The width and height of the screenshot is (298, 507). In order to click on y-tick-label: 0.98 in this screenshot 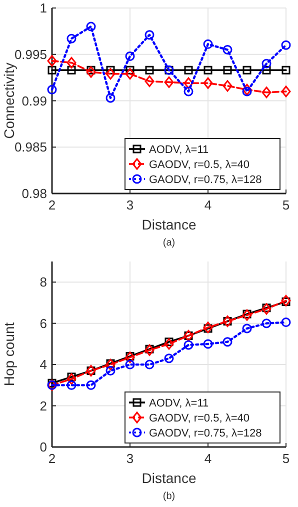, I will do `click(34, 194)`.